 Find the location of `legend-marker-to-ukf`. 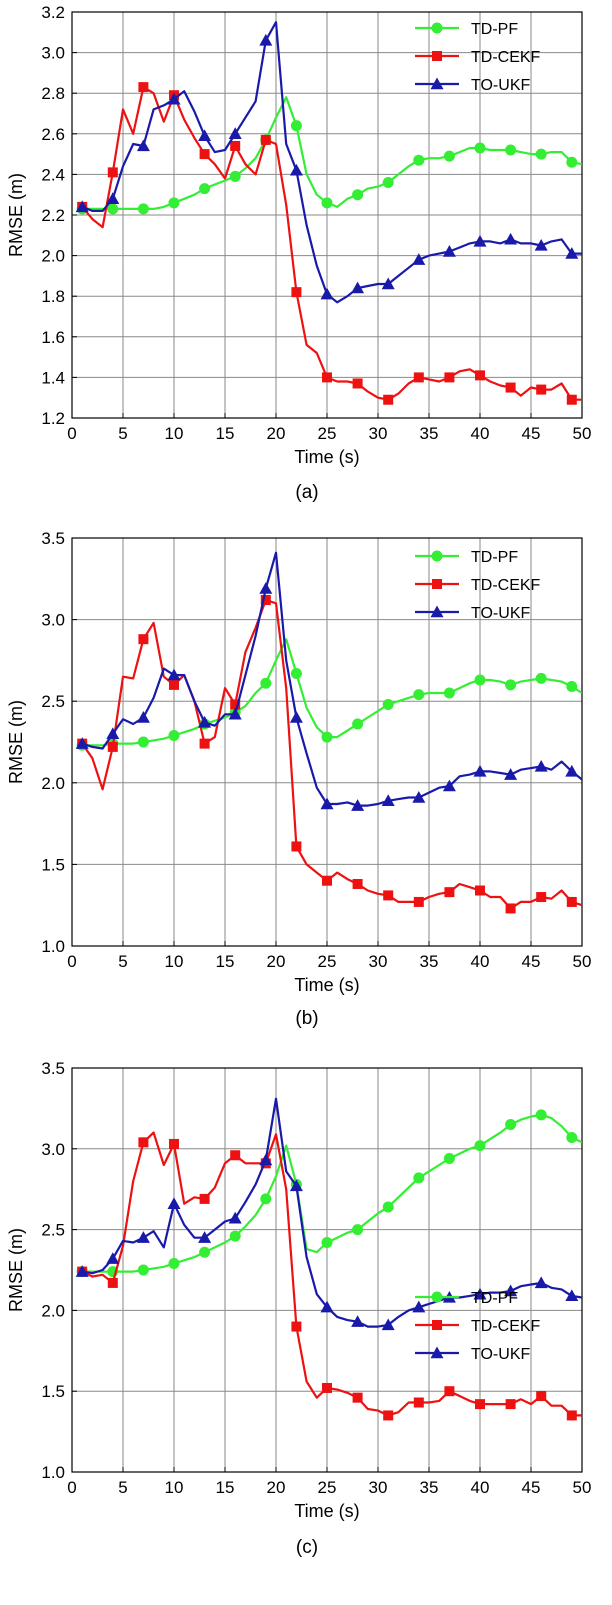

legend-marker-to-ukf is located at coordinates (437, 1352).